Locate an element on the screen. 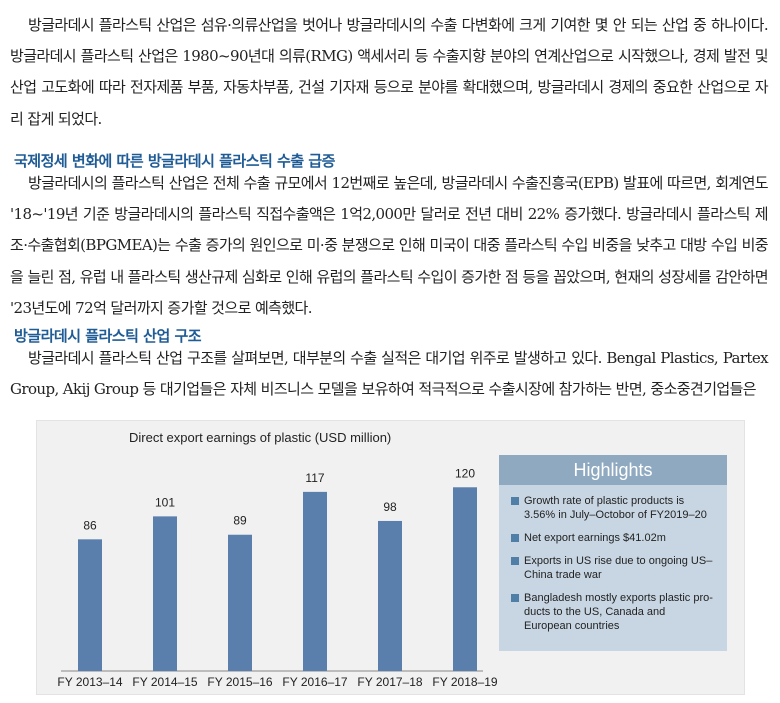 The width and height of the screenshot is (780, 703). x-tick-label: FY 2017–18 is located at coordinates (389, 682).